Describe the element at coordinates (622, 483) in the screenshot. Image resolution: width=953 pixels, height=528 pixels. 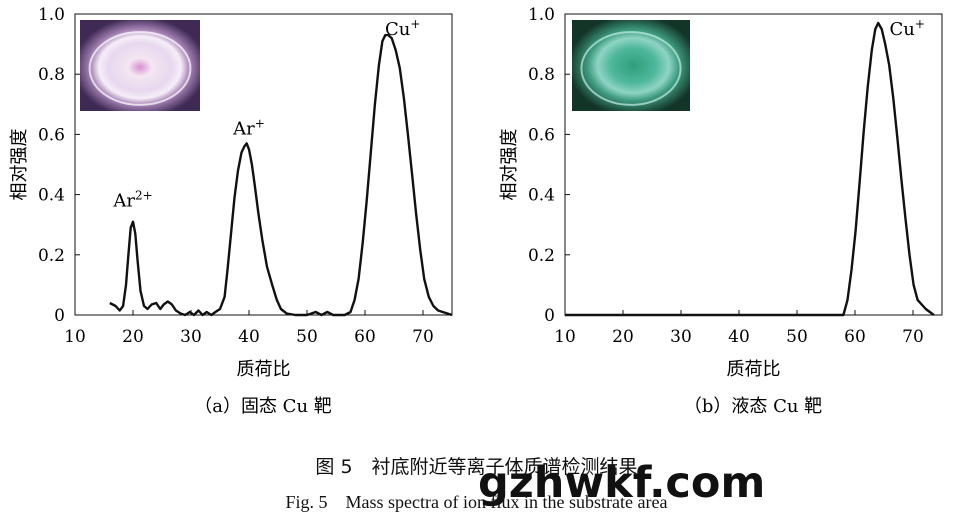
I see `watermark-text: gzhwkf.com` at that location.